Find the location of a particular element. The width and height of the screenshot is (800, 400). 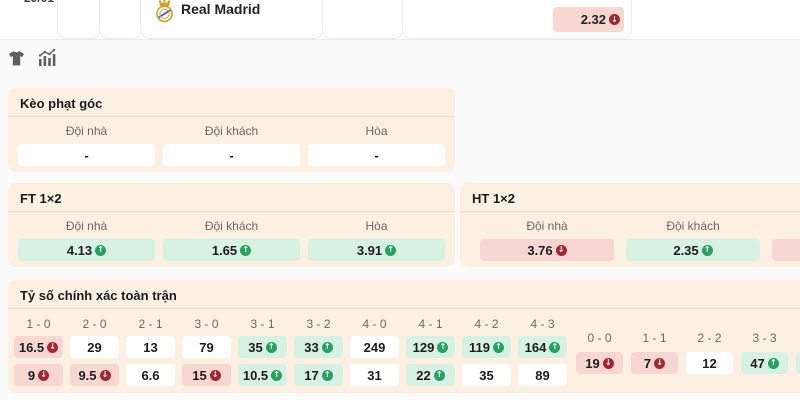

odds-value: 22 is located at coordinates (423, 375).